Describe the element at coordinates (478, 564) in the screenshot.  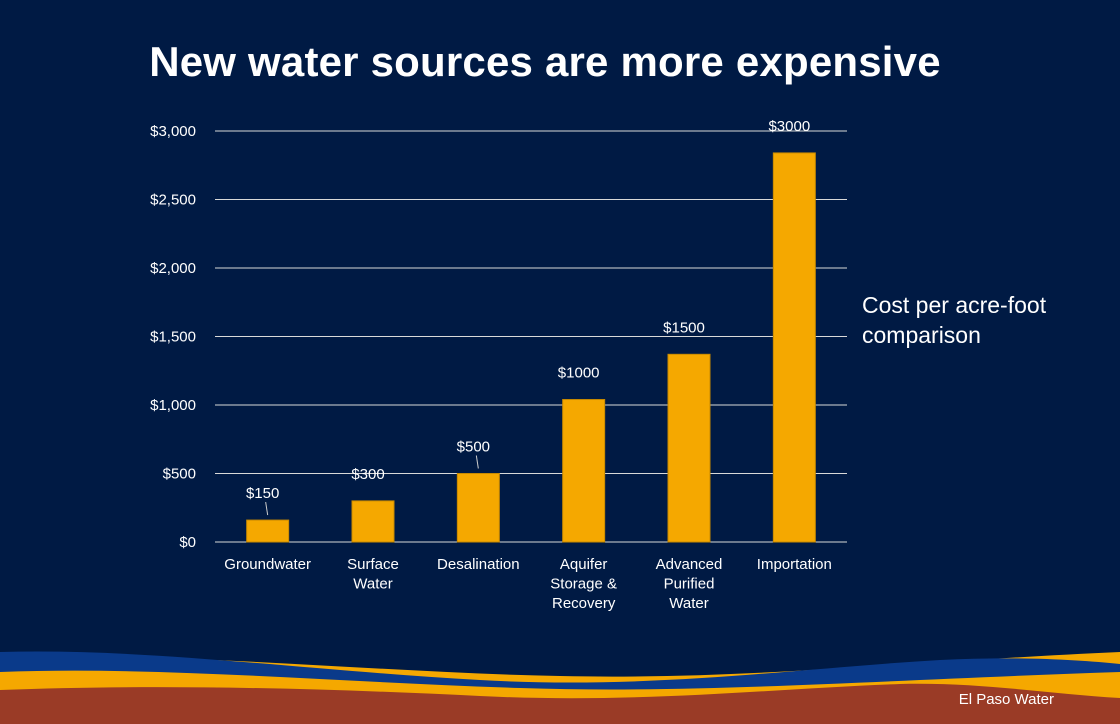
I see `category-label: Desalination` at that location.